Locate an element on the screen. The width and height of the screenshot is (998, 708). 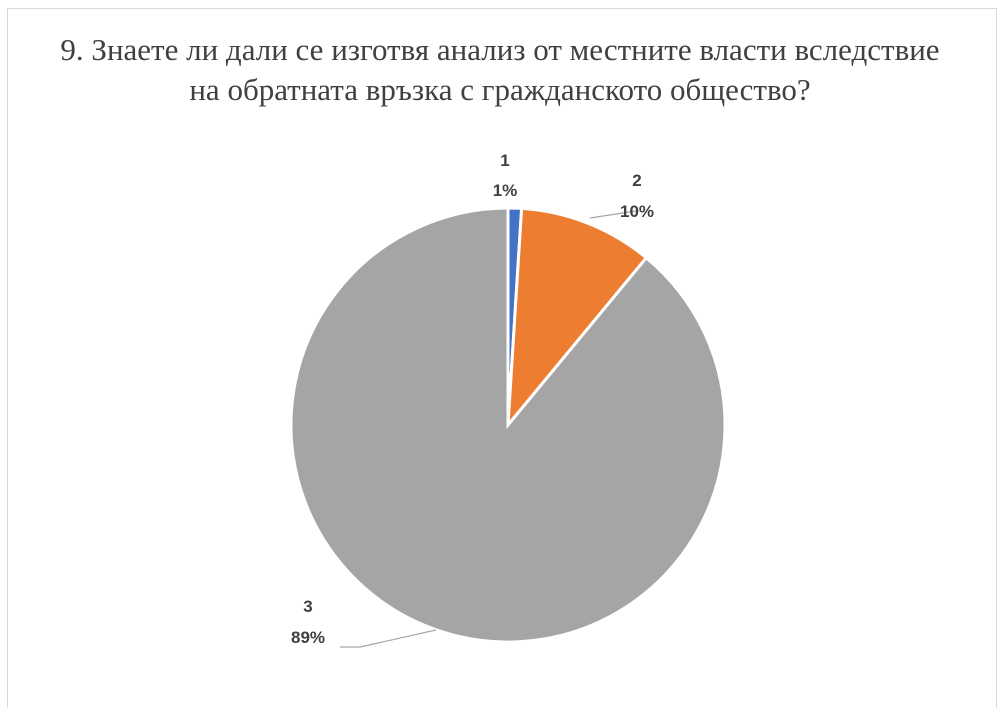
data-label-percent-3: 89% is located at coordinates (308, 637).